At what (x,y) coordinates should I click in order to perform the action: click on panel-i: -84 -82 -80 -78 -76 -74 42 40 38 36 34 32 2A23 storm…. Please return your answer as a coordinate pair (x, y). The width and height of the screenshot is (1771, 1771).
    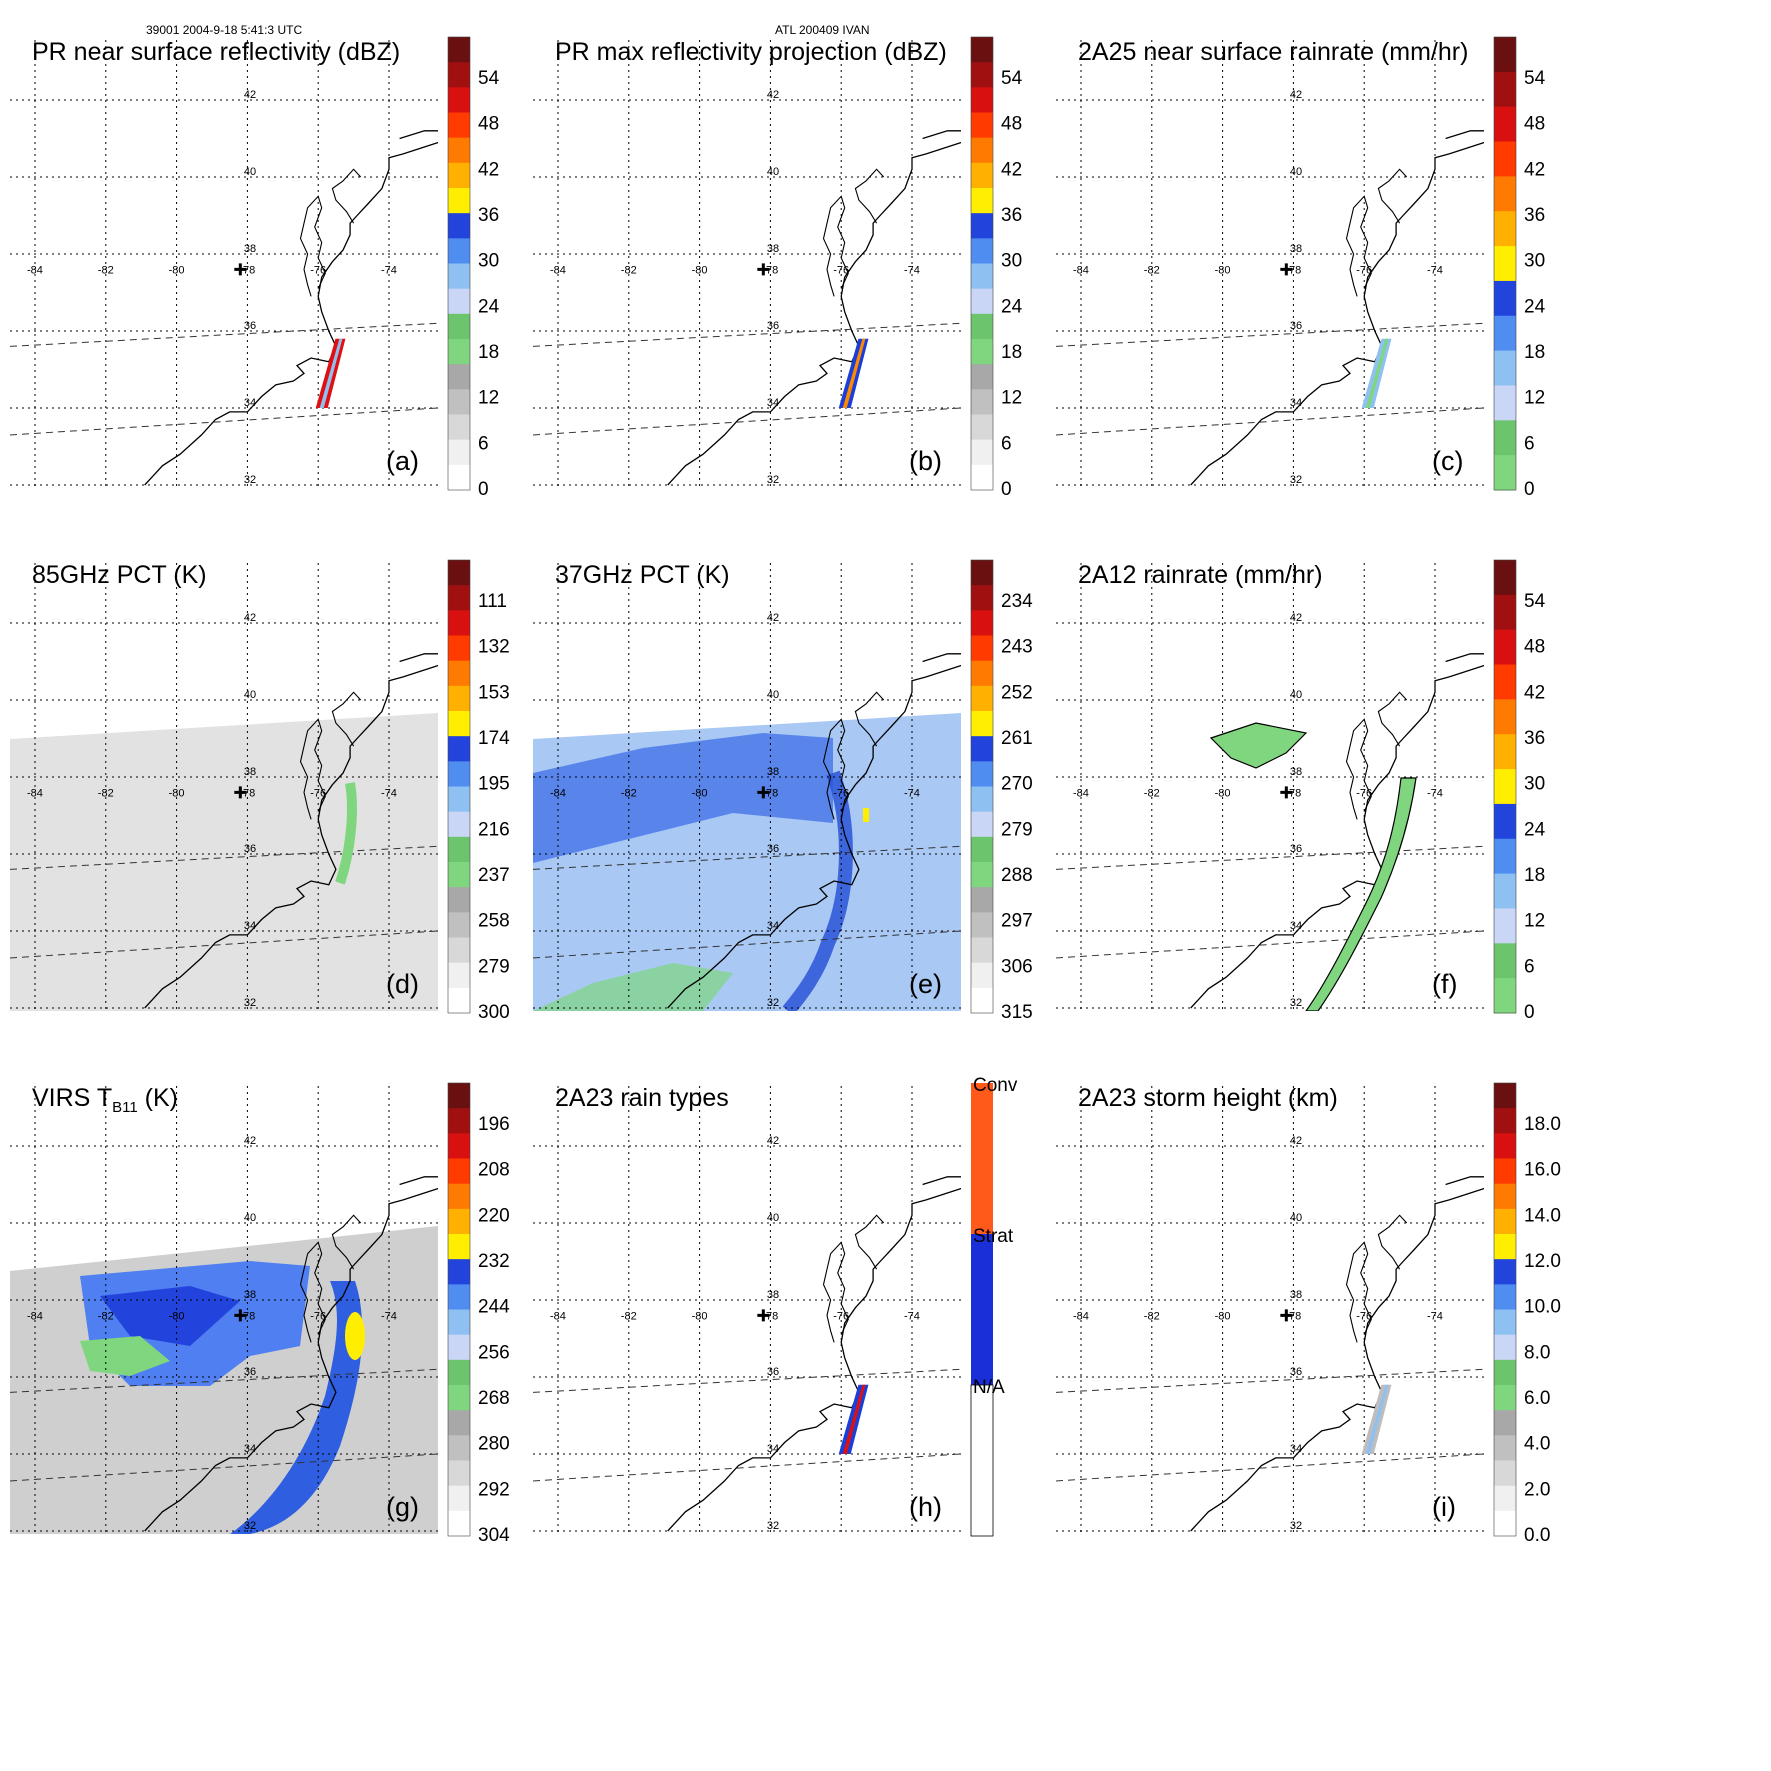
    Looking at the image, I should click on (1308, 1314).